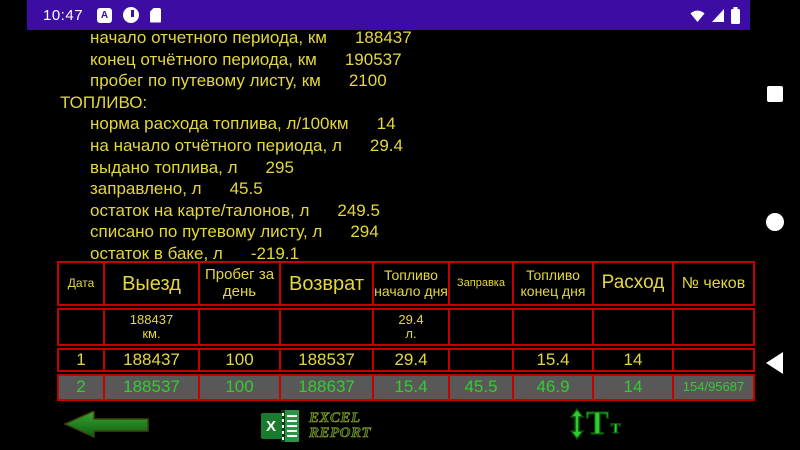 Image resolution: width=800 pixels, height=450 pixels. Describe the element at coordinates (713, 283) in the screenshot. I see `header-check-numbers: № чеков` at that location.